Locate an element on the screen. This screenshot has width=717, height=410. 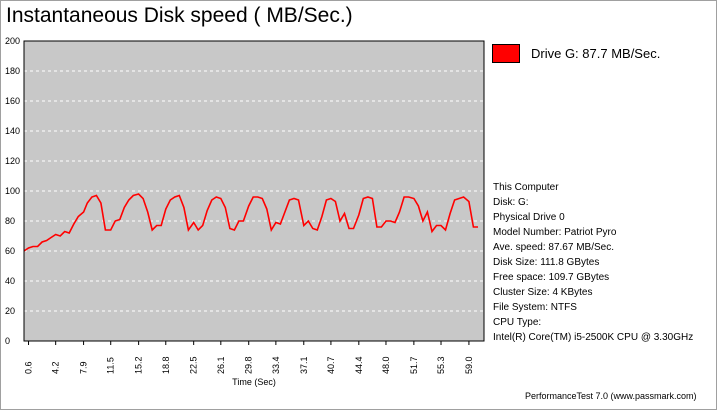
y-tick-label: 80 is located at coordinates (10, 221).